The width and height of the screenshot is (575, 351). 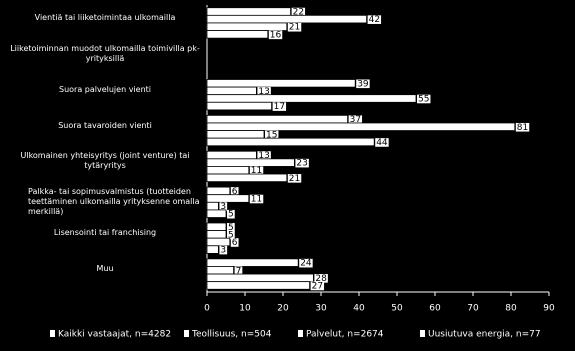 I want to click on value-label: 28, so click(x=321, y=279).